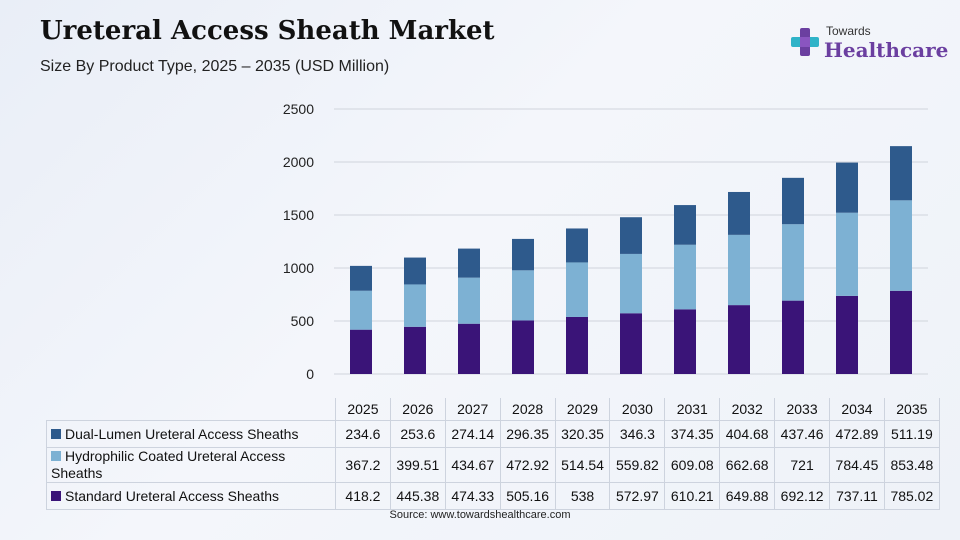  What do you see at coordinates (747, 496) in the screenshot?
I see `data-label: 649.88` at bounding box center [747, 496].